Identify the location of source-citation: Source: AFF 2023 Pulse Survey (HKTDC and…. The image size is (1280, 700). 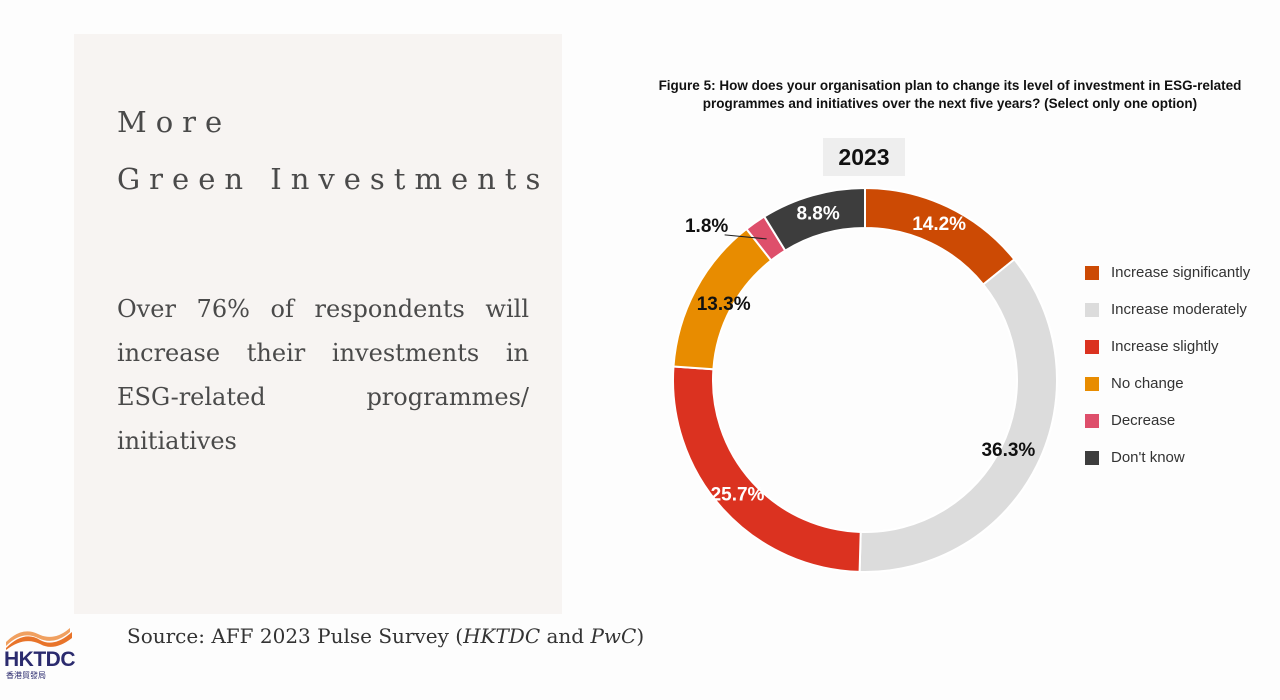
(385, 636).